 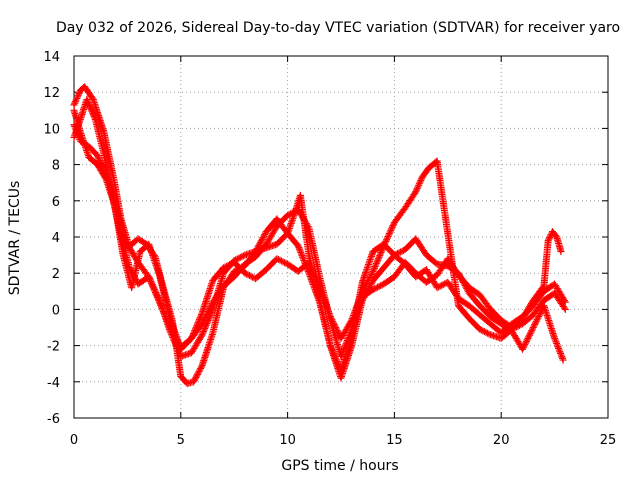 What do you see at coordinates (15, 238) in the screenshot?
I see `y-axis-label: SDTVAR / TECUs` at bounding box center [15, 238].